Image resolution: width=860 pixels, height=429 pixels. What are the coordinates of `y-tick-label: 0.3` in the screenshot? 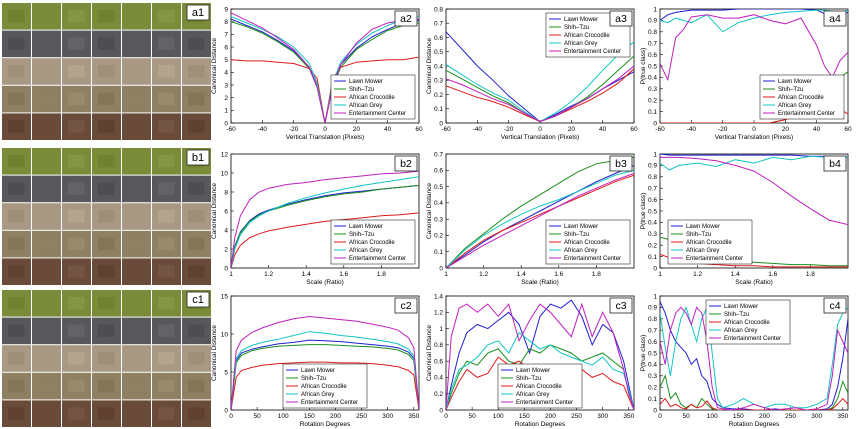 It's located at (438, 81).